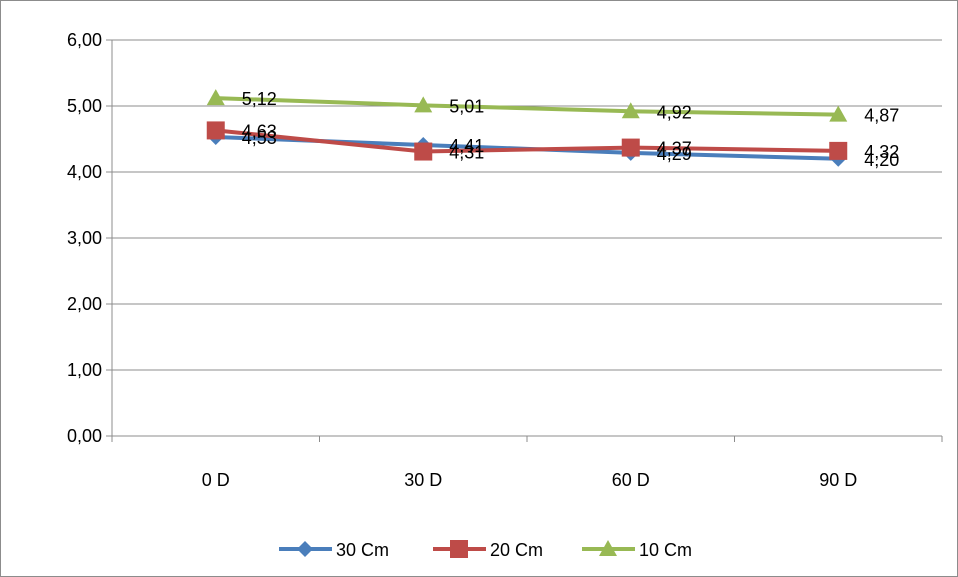  Describe the element at coordinates (459, 549) in the screenshot. I see `legend-marker-20-cm` at that location.